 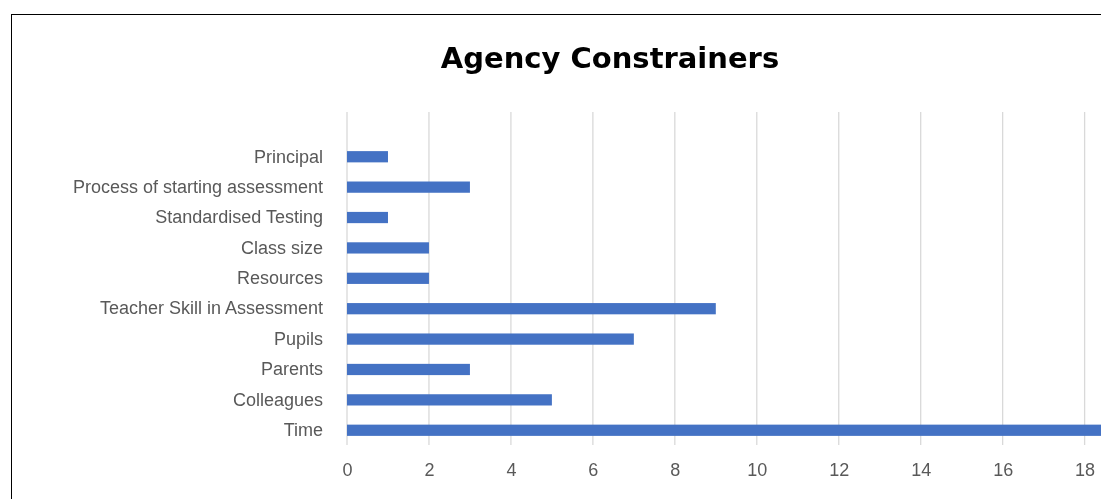 I want to click on x-tick-label: 0, so click(x=347, y=469).